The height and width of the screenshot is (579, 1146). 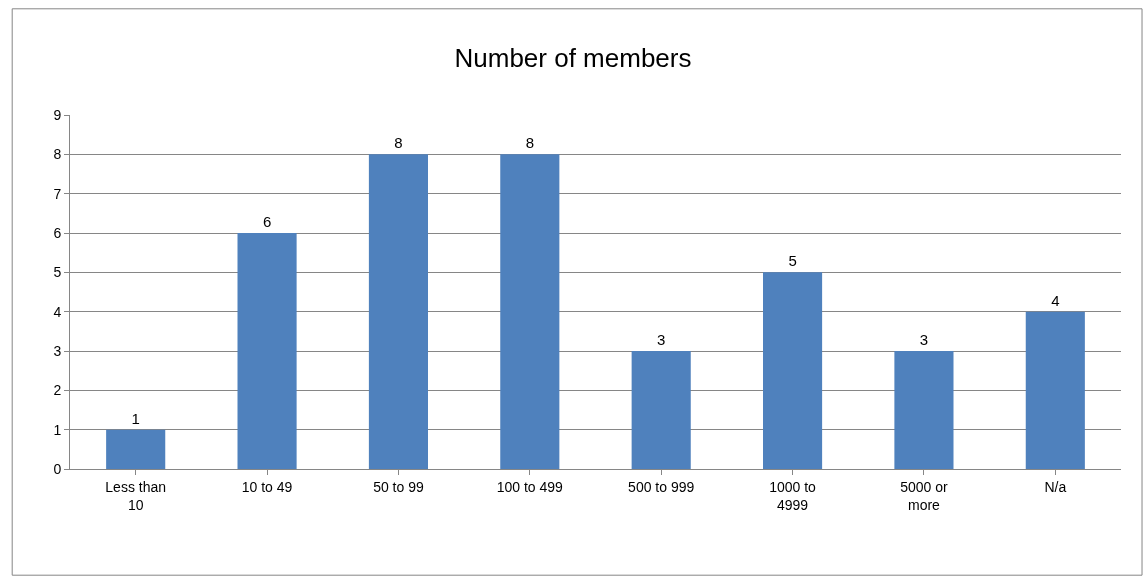 What do you see at coordinates (57, 350) in the screenshot?
I see `y-tick-label: 3` at bounding box center [57, 350].